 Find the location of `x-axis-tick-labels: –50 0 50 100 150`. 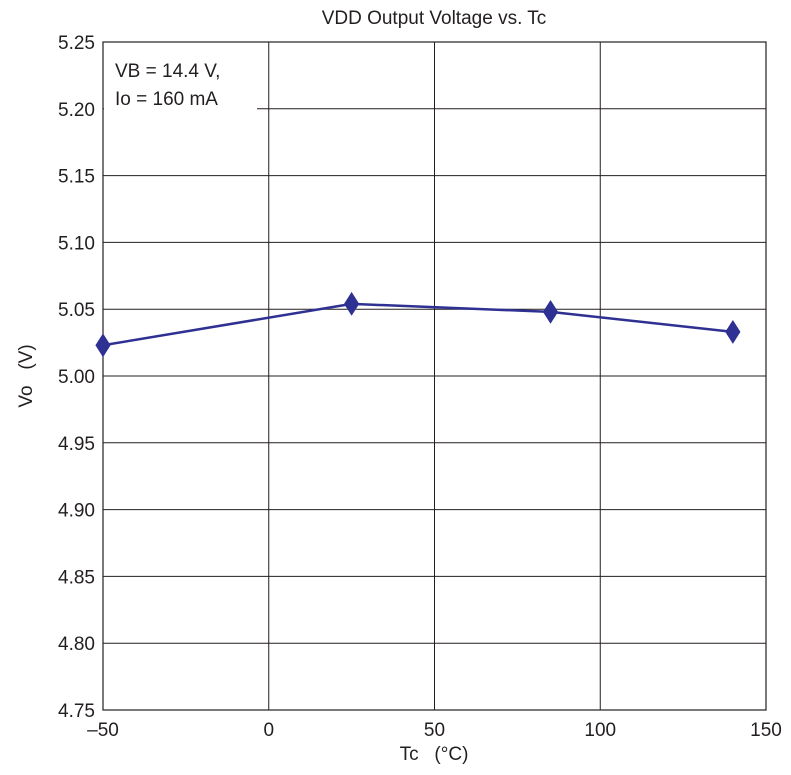

x-axis-tick-labels: –50 0 50 100 150 is located at coordinates (434, 730).